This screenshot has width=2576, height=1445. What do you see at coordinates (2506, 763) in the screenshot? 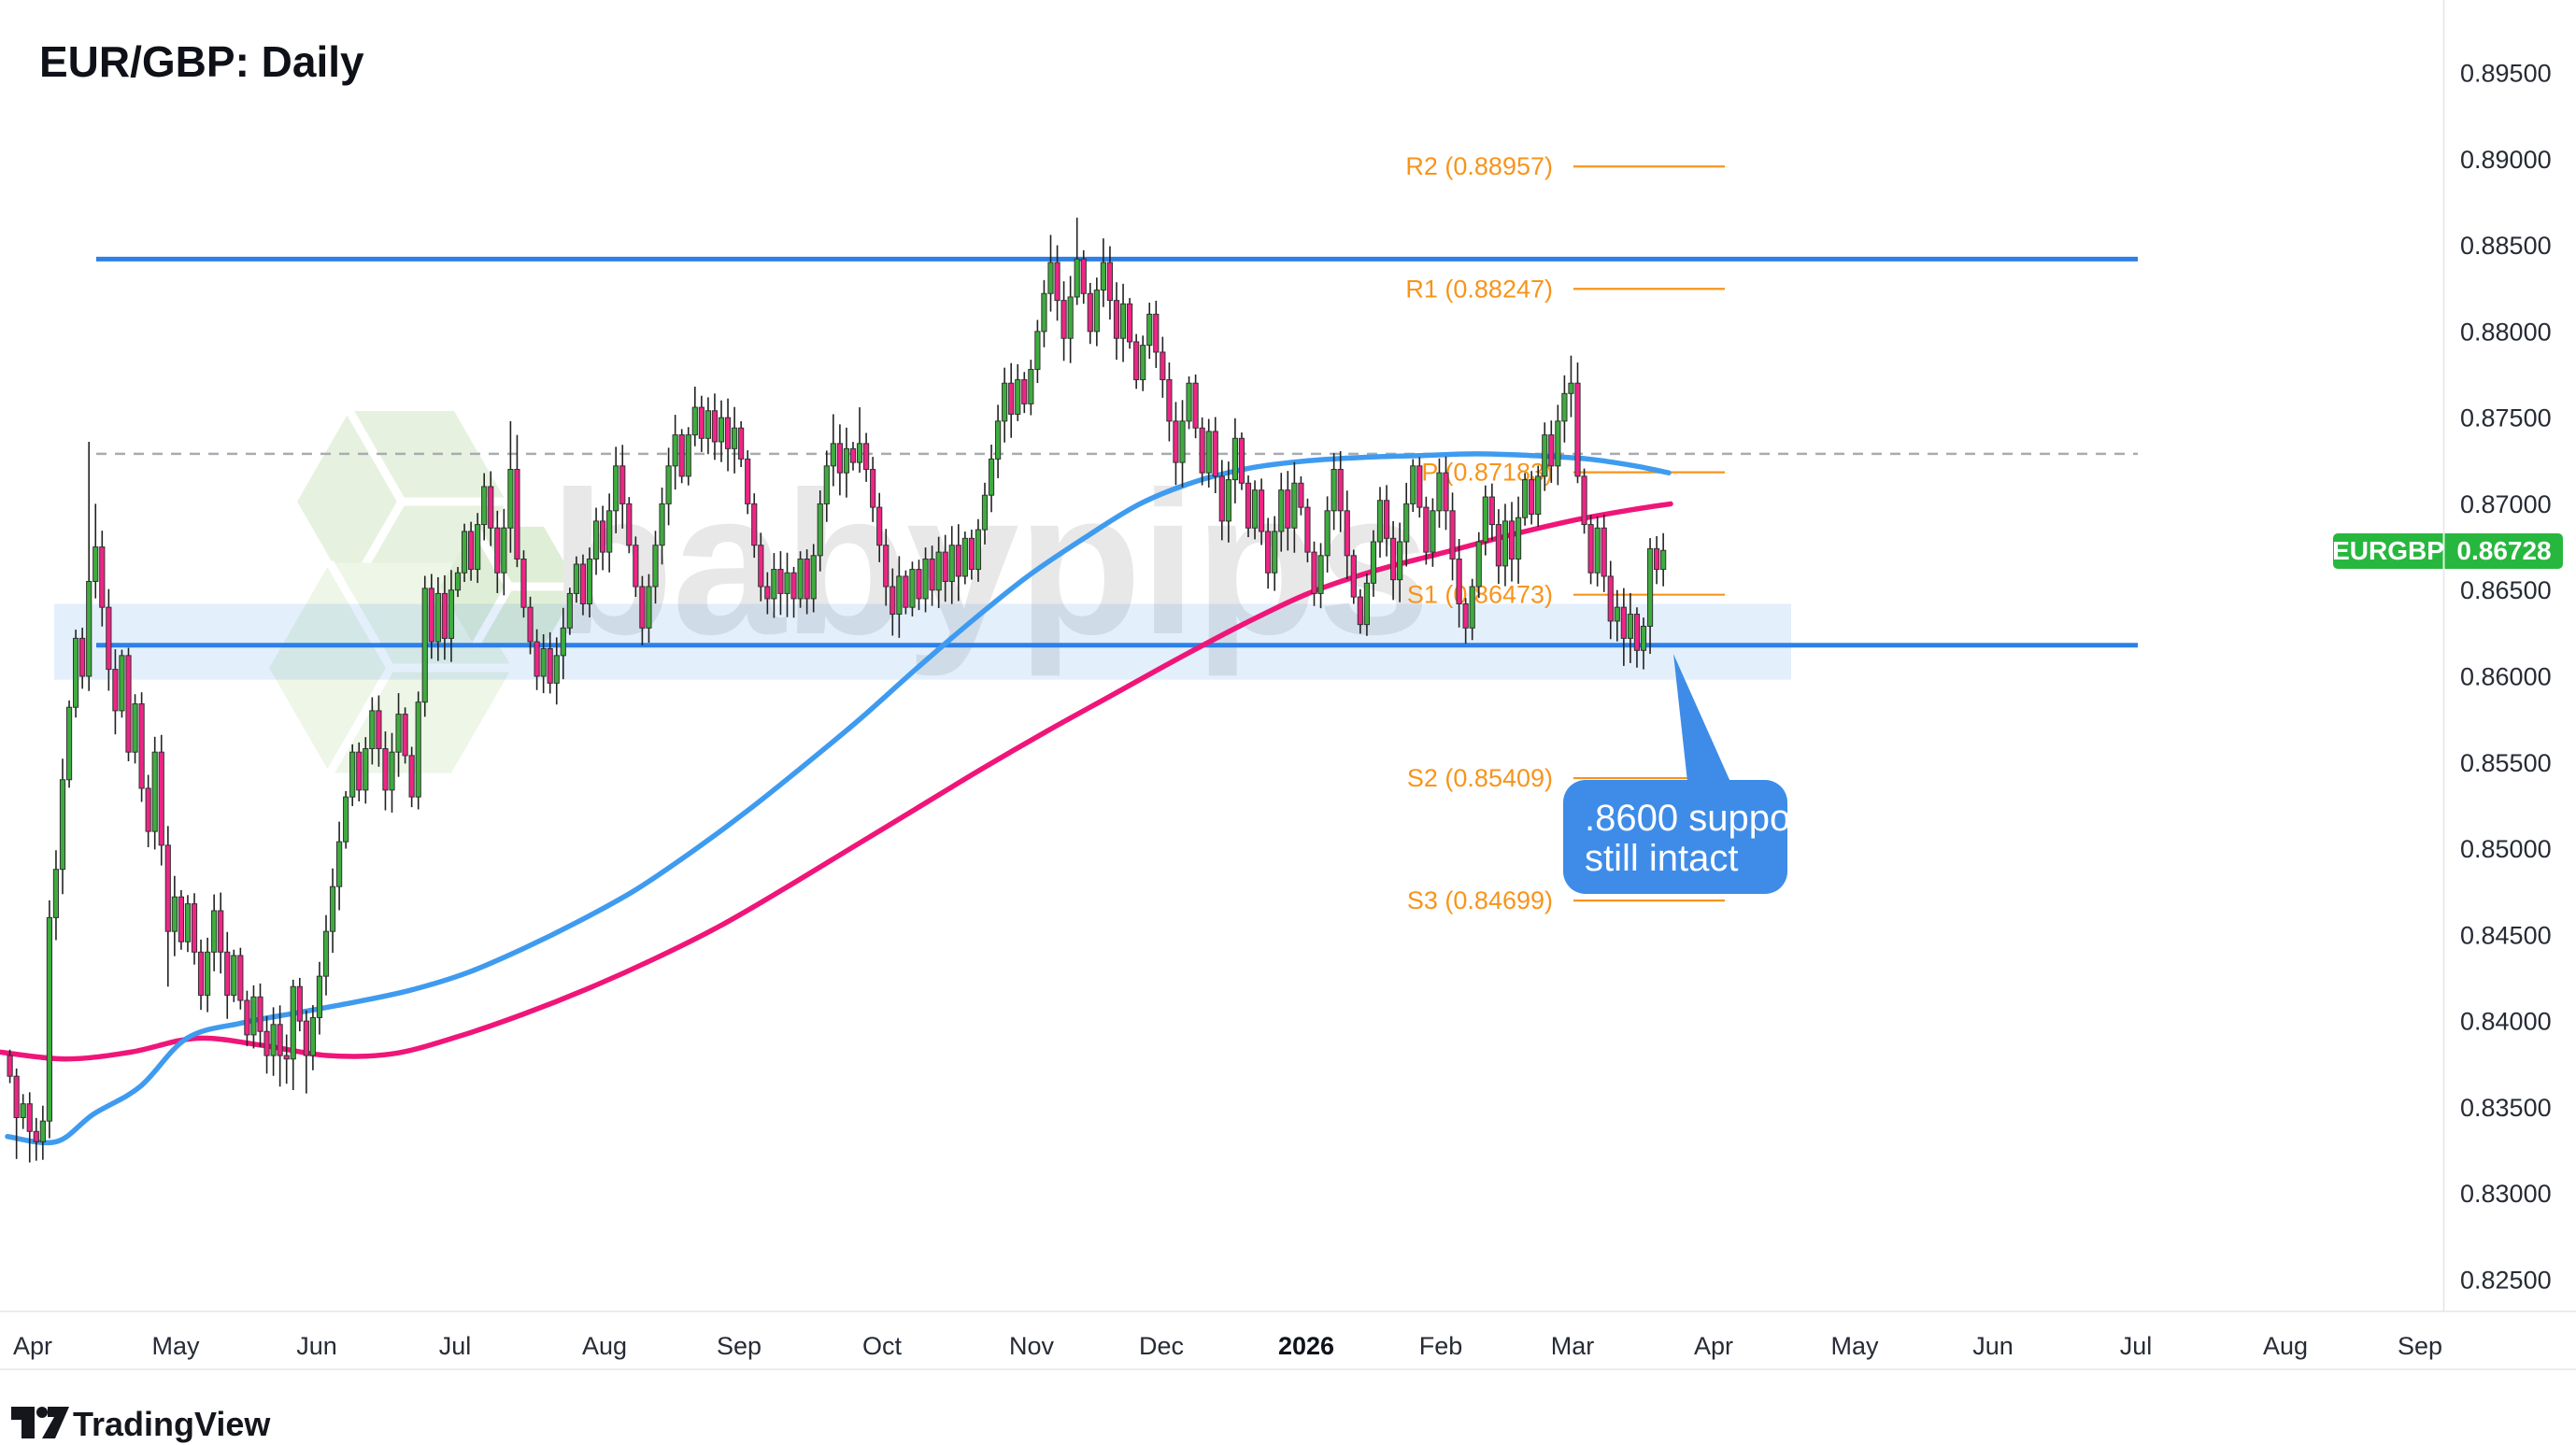
I see `price-scale-label: 0.85500` at bounding box center [2506, 763].